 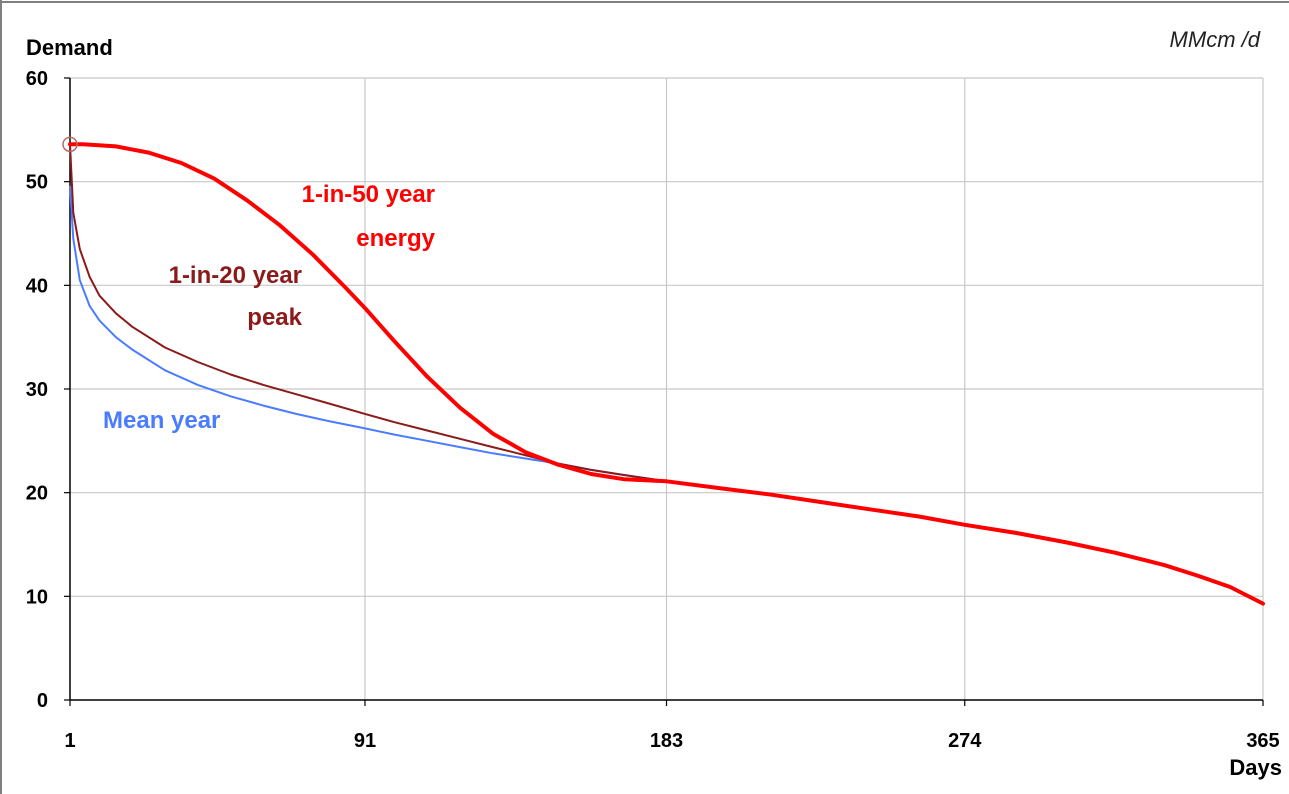 What do you see at coordinates (37, 183) in the screenshot?
I see `y-tick-label: 50` at bounding box center [37, 183].